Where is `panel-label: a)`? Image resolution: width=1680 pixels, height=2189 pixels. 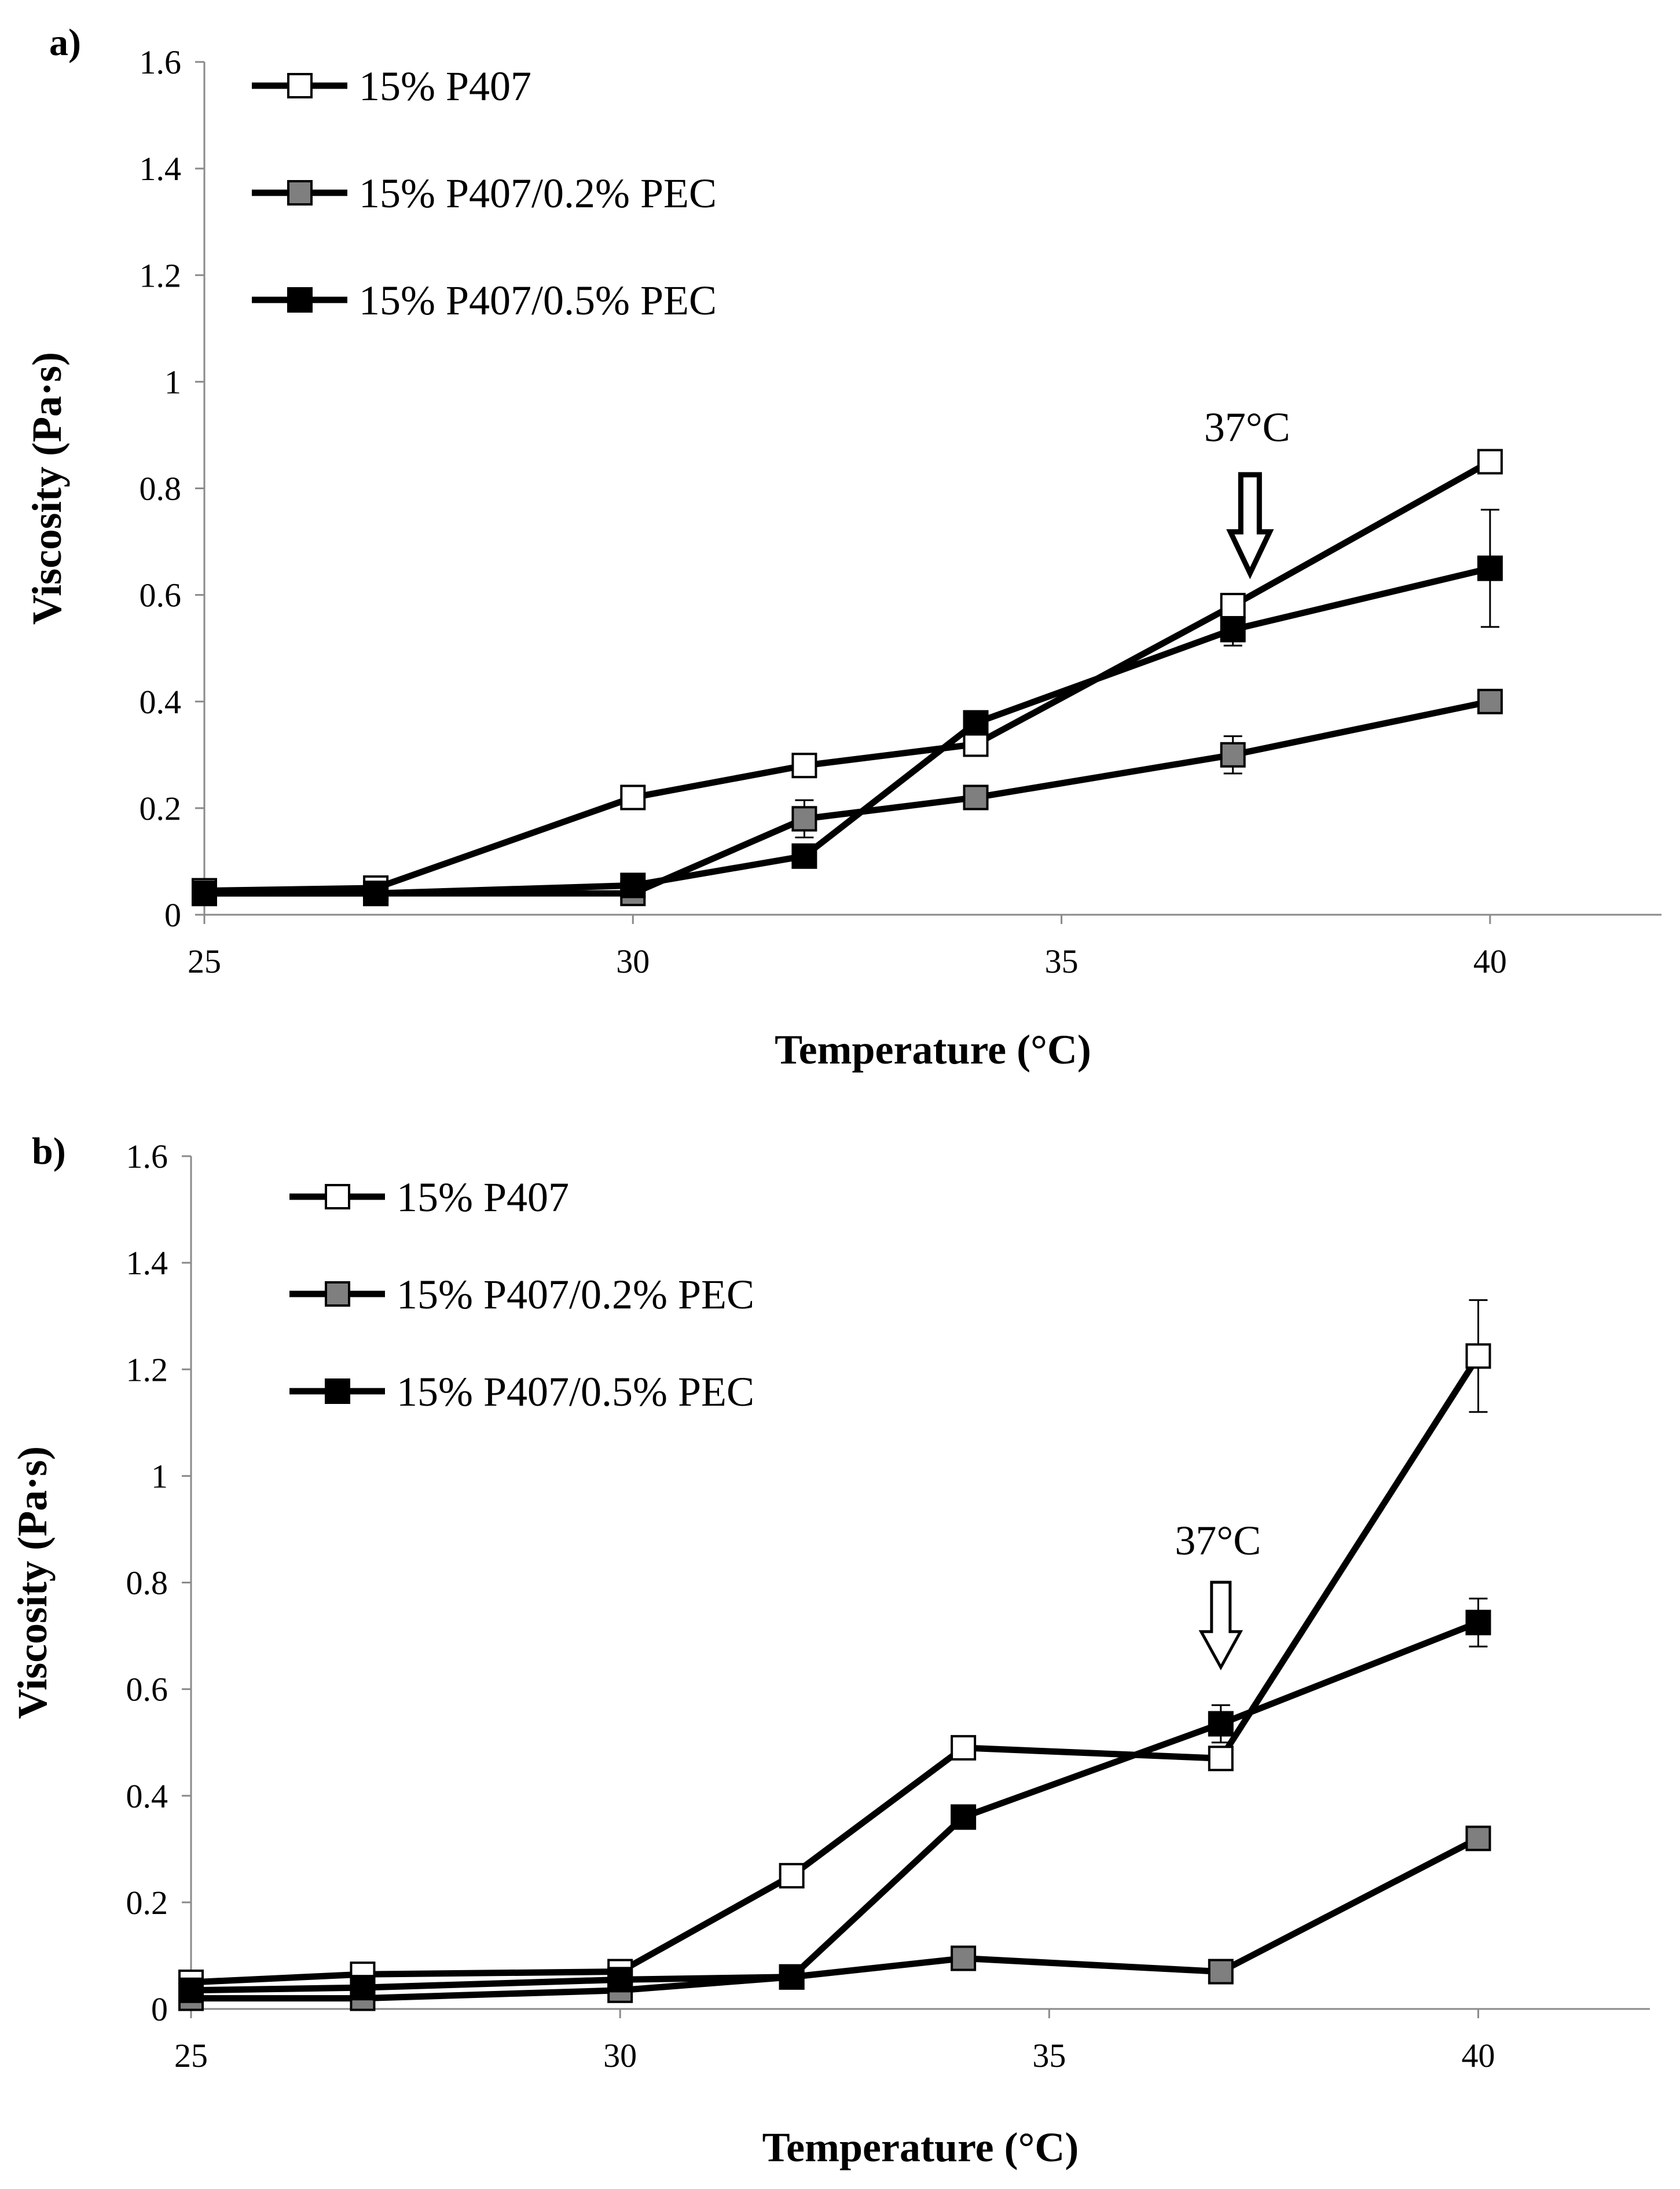 panel-label: a) is located at coordinates (65, 42).